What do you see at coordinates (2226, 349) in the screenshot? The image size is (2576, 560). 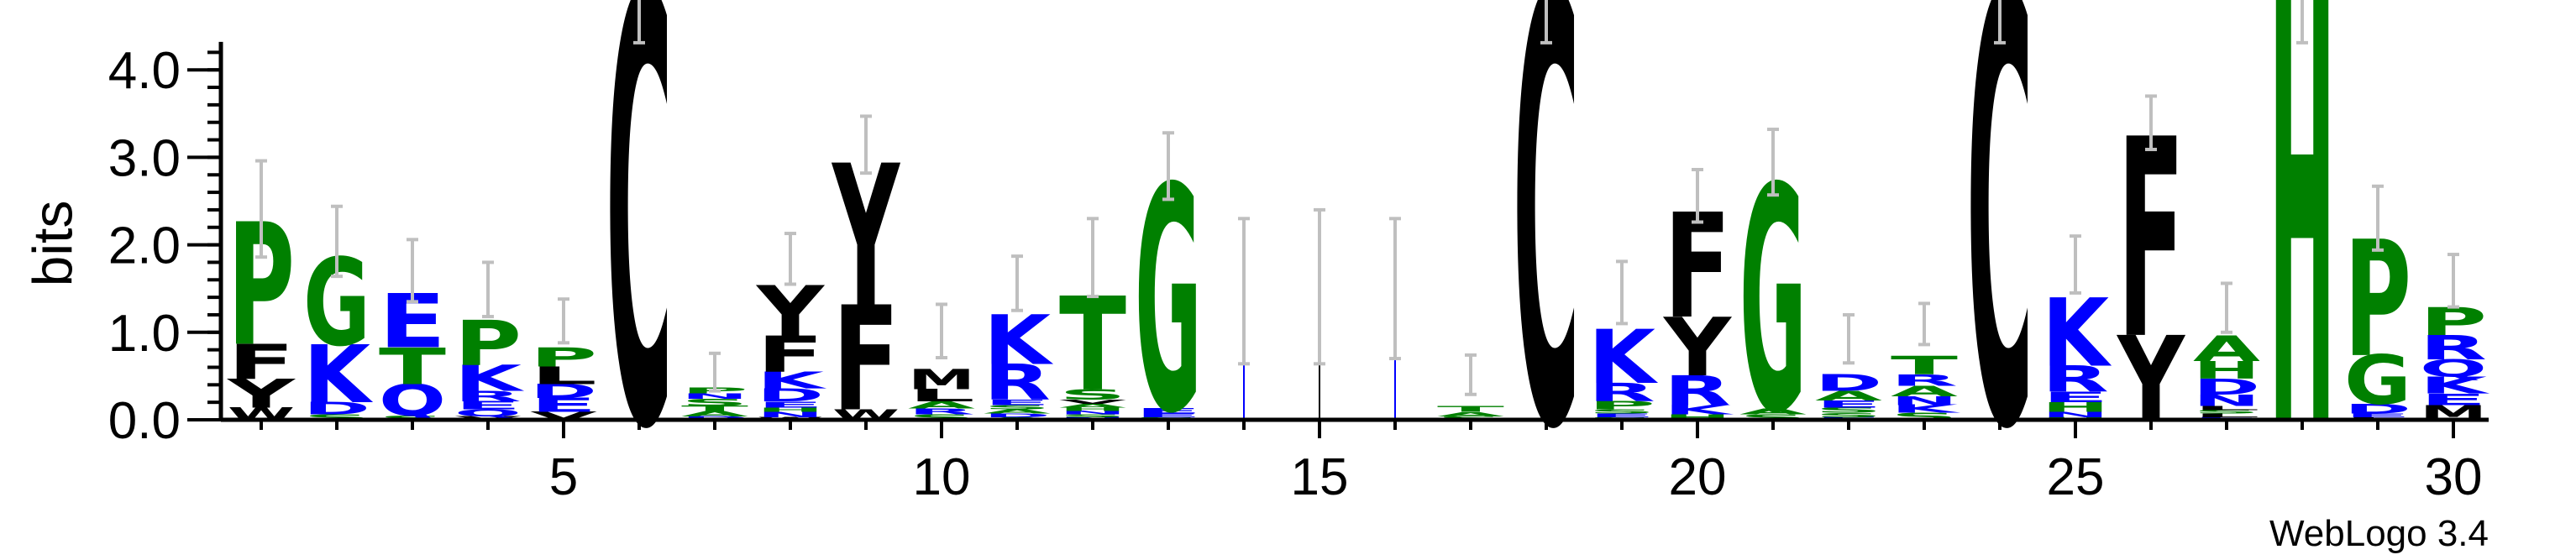 I see `letter-A` at bounding box center [2226, 349].